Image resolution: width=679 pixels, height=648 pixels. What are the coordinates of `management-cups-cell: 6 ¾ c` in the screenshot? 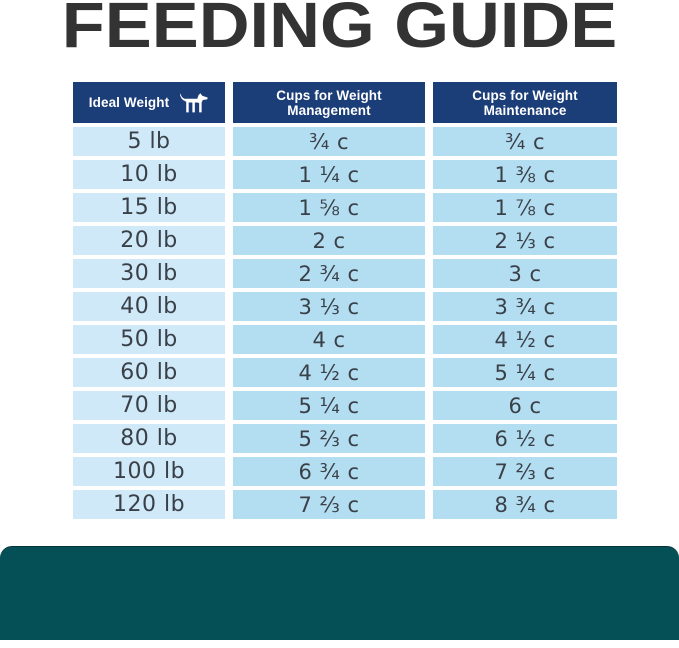 It's located at (329, 471).